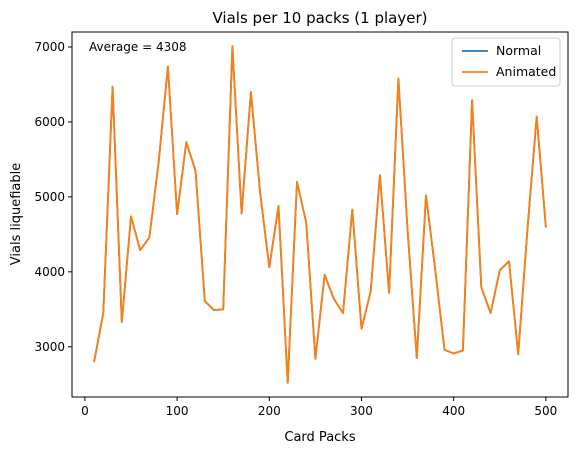 This screenshot has width=580, height=455. What do you see at coordinates (319, 437) in the screenshot?
I see `x-axis-label: Card Packs` at bounding box center [319, 437].